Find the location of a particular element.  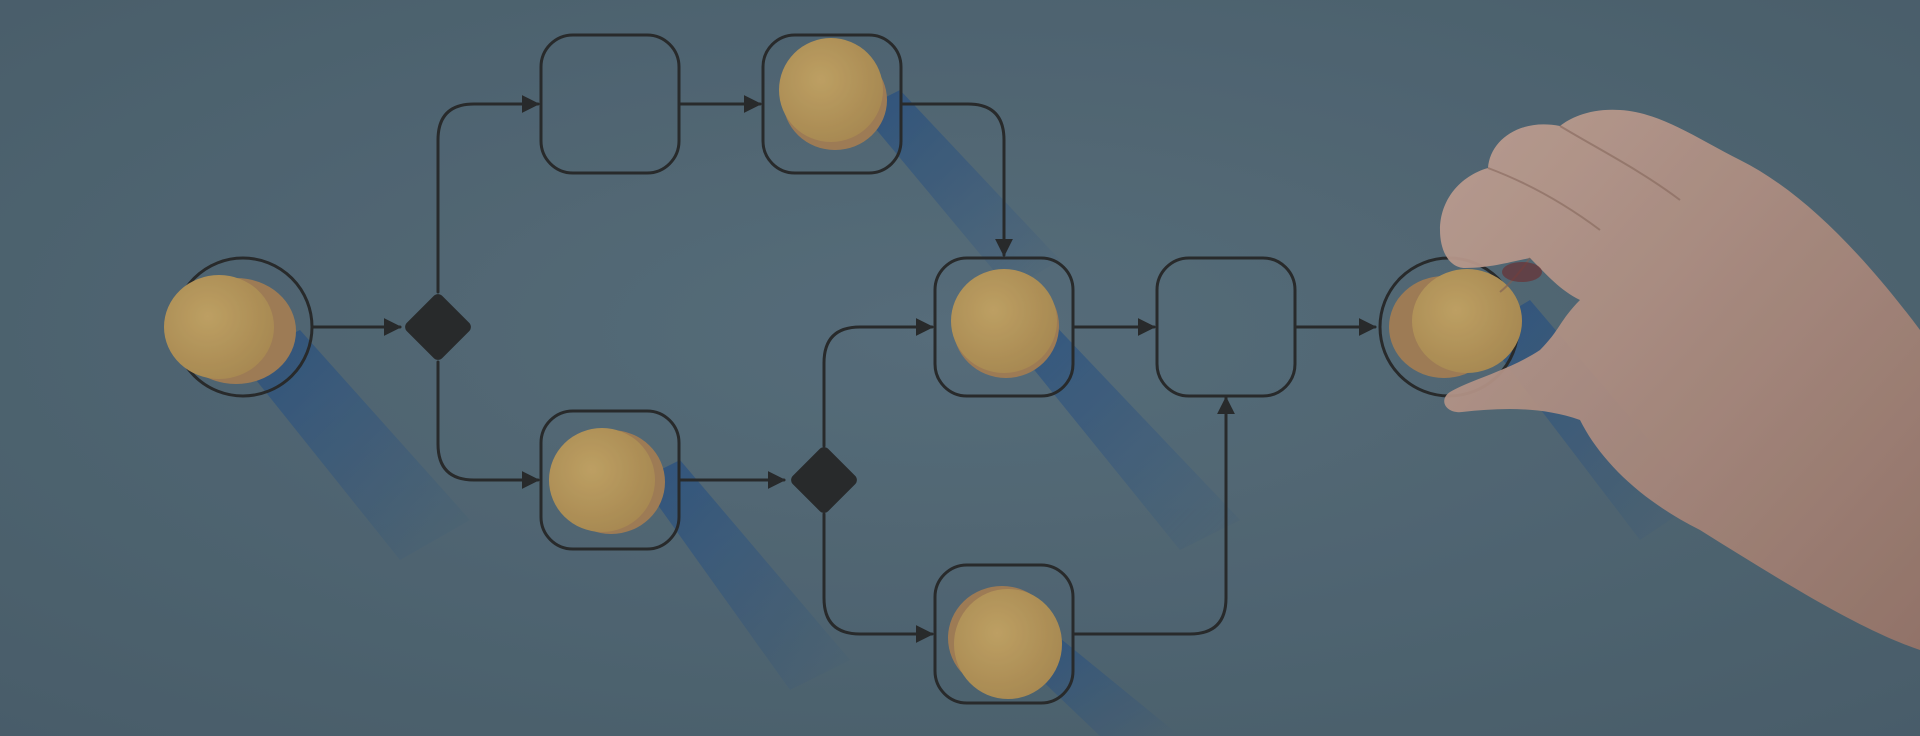

task-box-merge is located at coordinates (1004, 327).